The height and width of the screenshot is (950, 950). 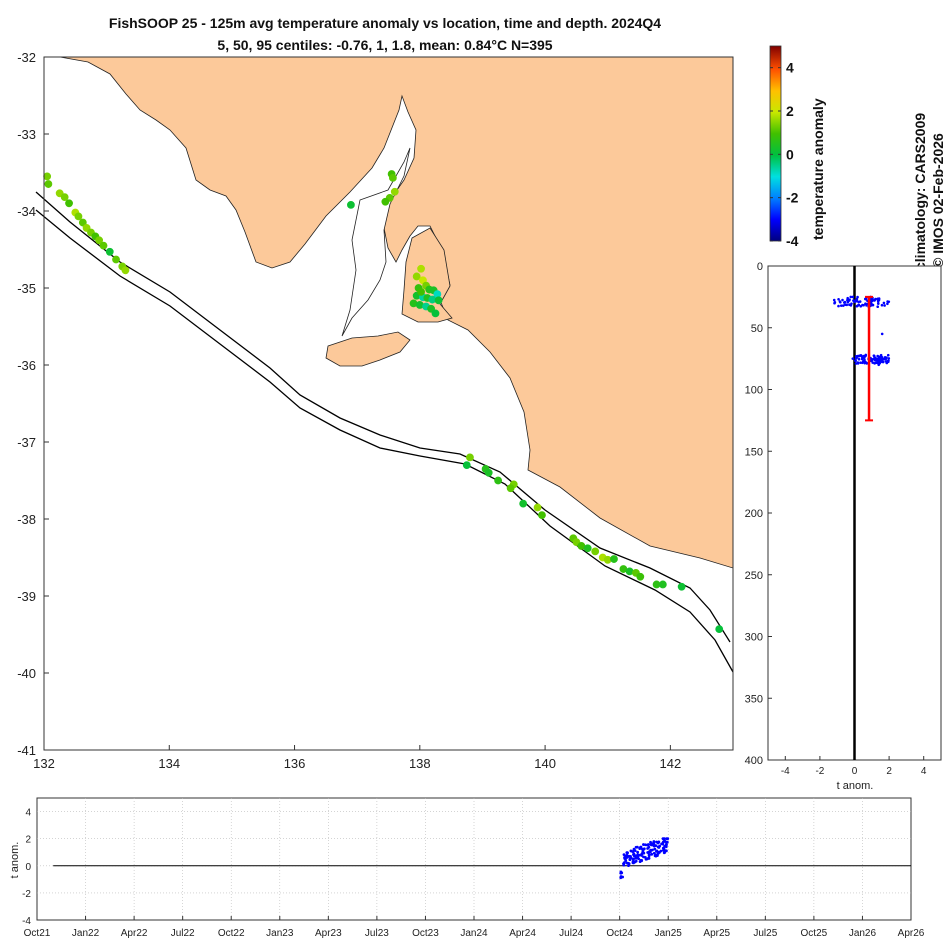 What do you see at coordinates (26, 211) in the screenshot?
I see `map-ytick-label: -34` at bounding box center [26, 211].